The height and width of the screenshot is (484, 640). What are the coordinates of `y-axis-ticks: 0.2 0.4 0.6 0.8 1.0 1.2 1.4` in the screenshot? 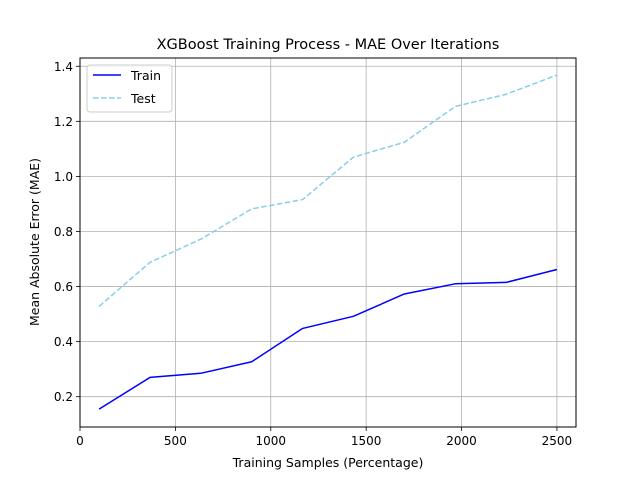 It's located at (67, 232).